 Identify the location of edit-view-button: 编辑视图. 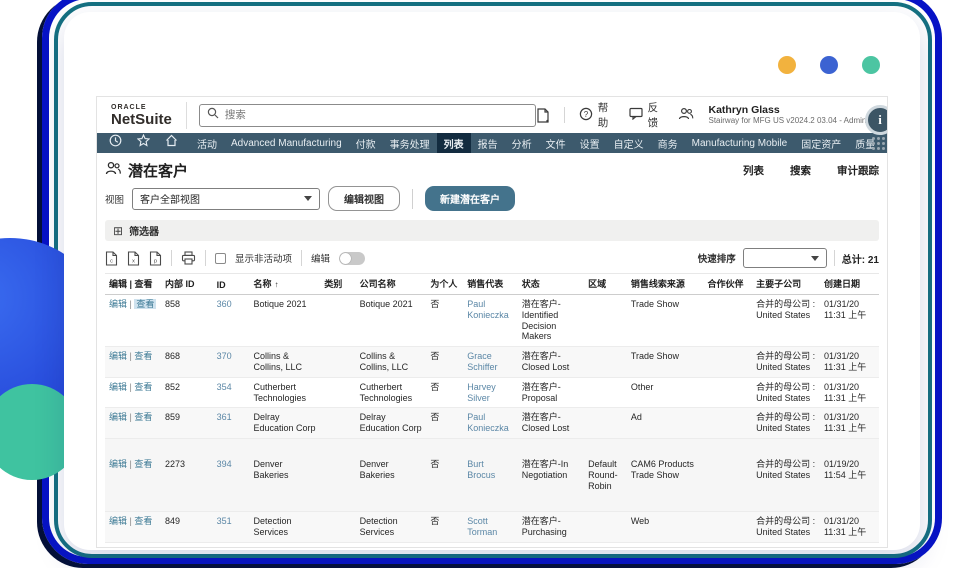
(364, 198).